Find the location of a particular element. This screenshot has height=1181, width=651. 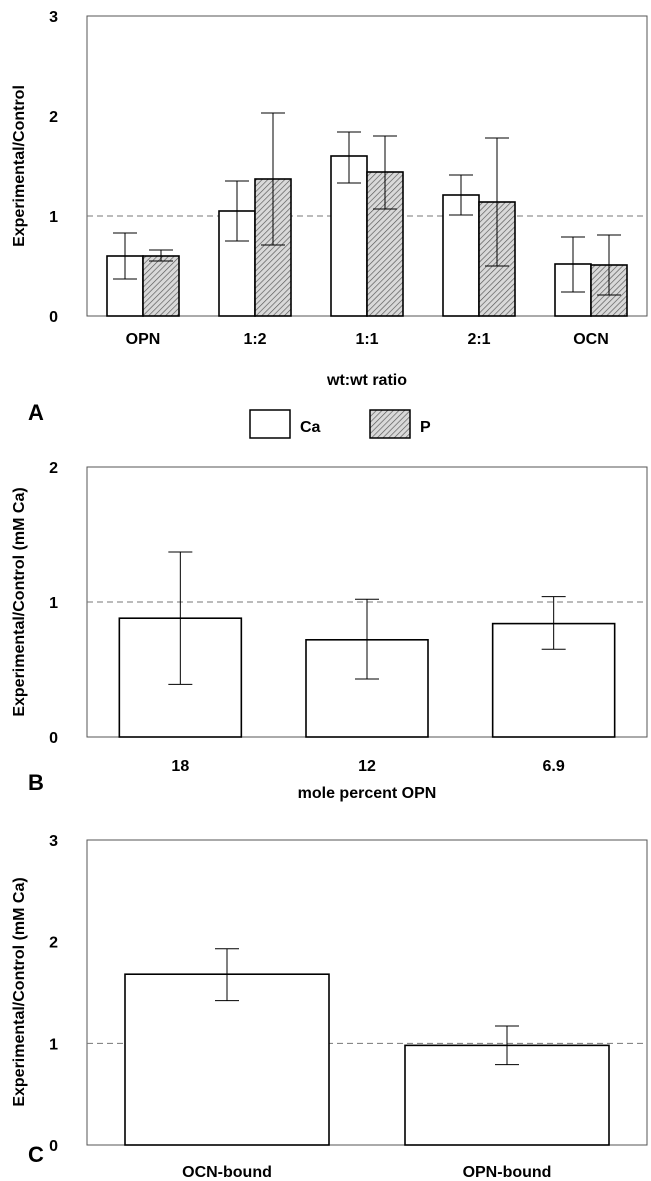

x-tick-label: OPN is located at coordinates (143, 339).